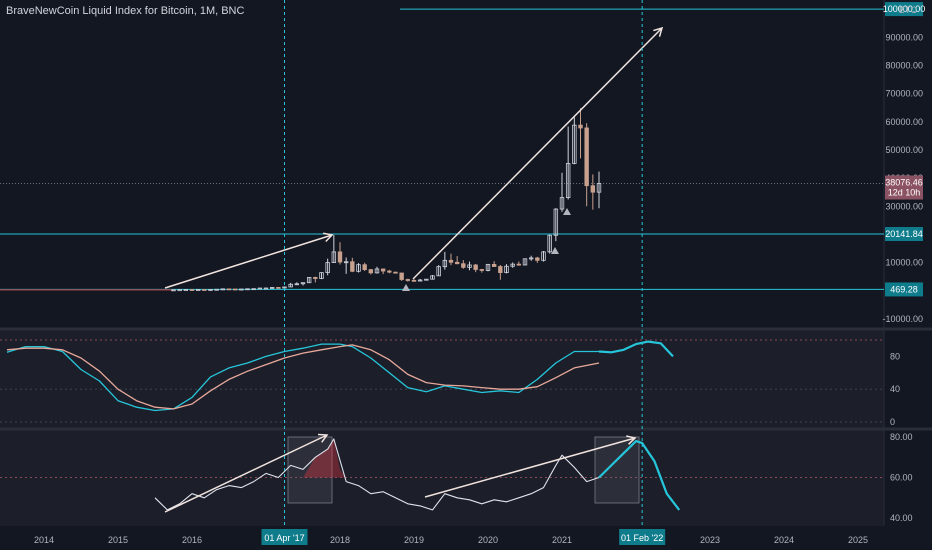 This screenshot has height=550, width=932. What do you see at coordinates (904, 193) in the screenshot?
I see `countdown-label: 12d 10h` at bounding box center [904, 193].